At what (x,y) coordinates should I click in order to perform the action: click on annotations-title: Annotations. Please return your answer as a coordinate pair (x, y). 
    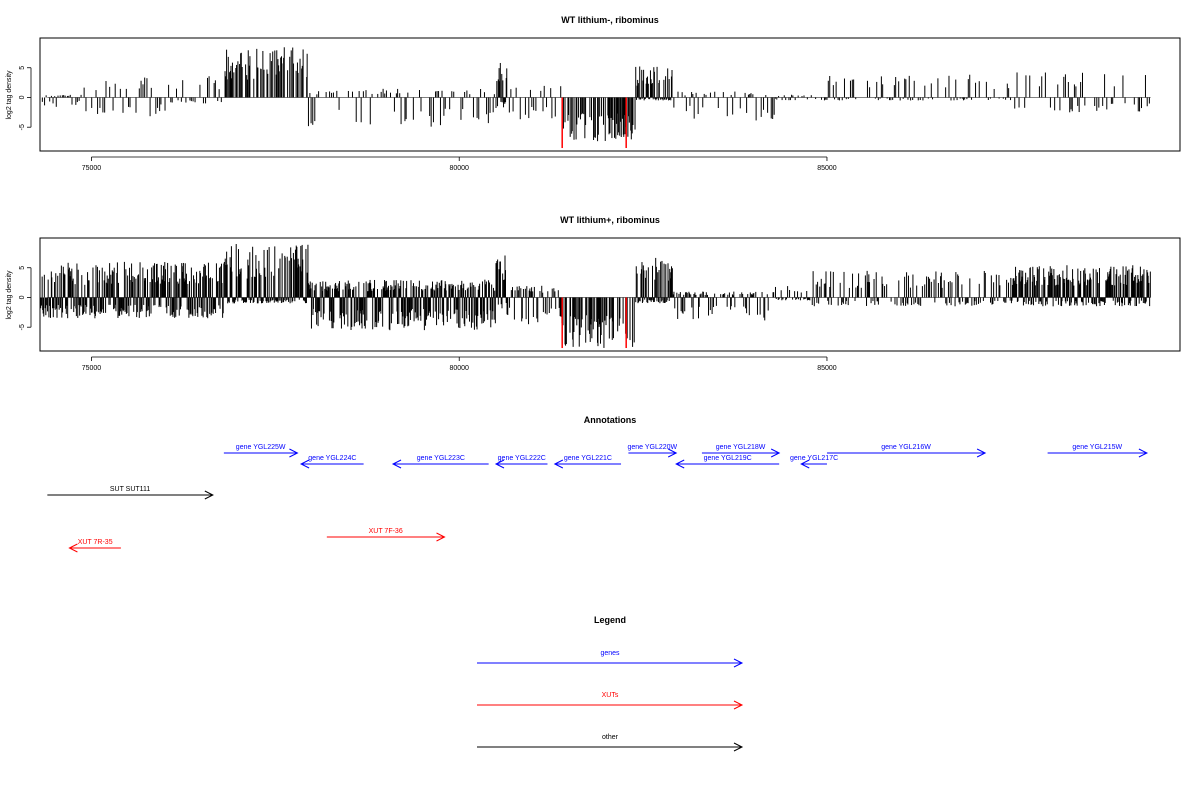
    Looking at the image, I should click on (610, 420).